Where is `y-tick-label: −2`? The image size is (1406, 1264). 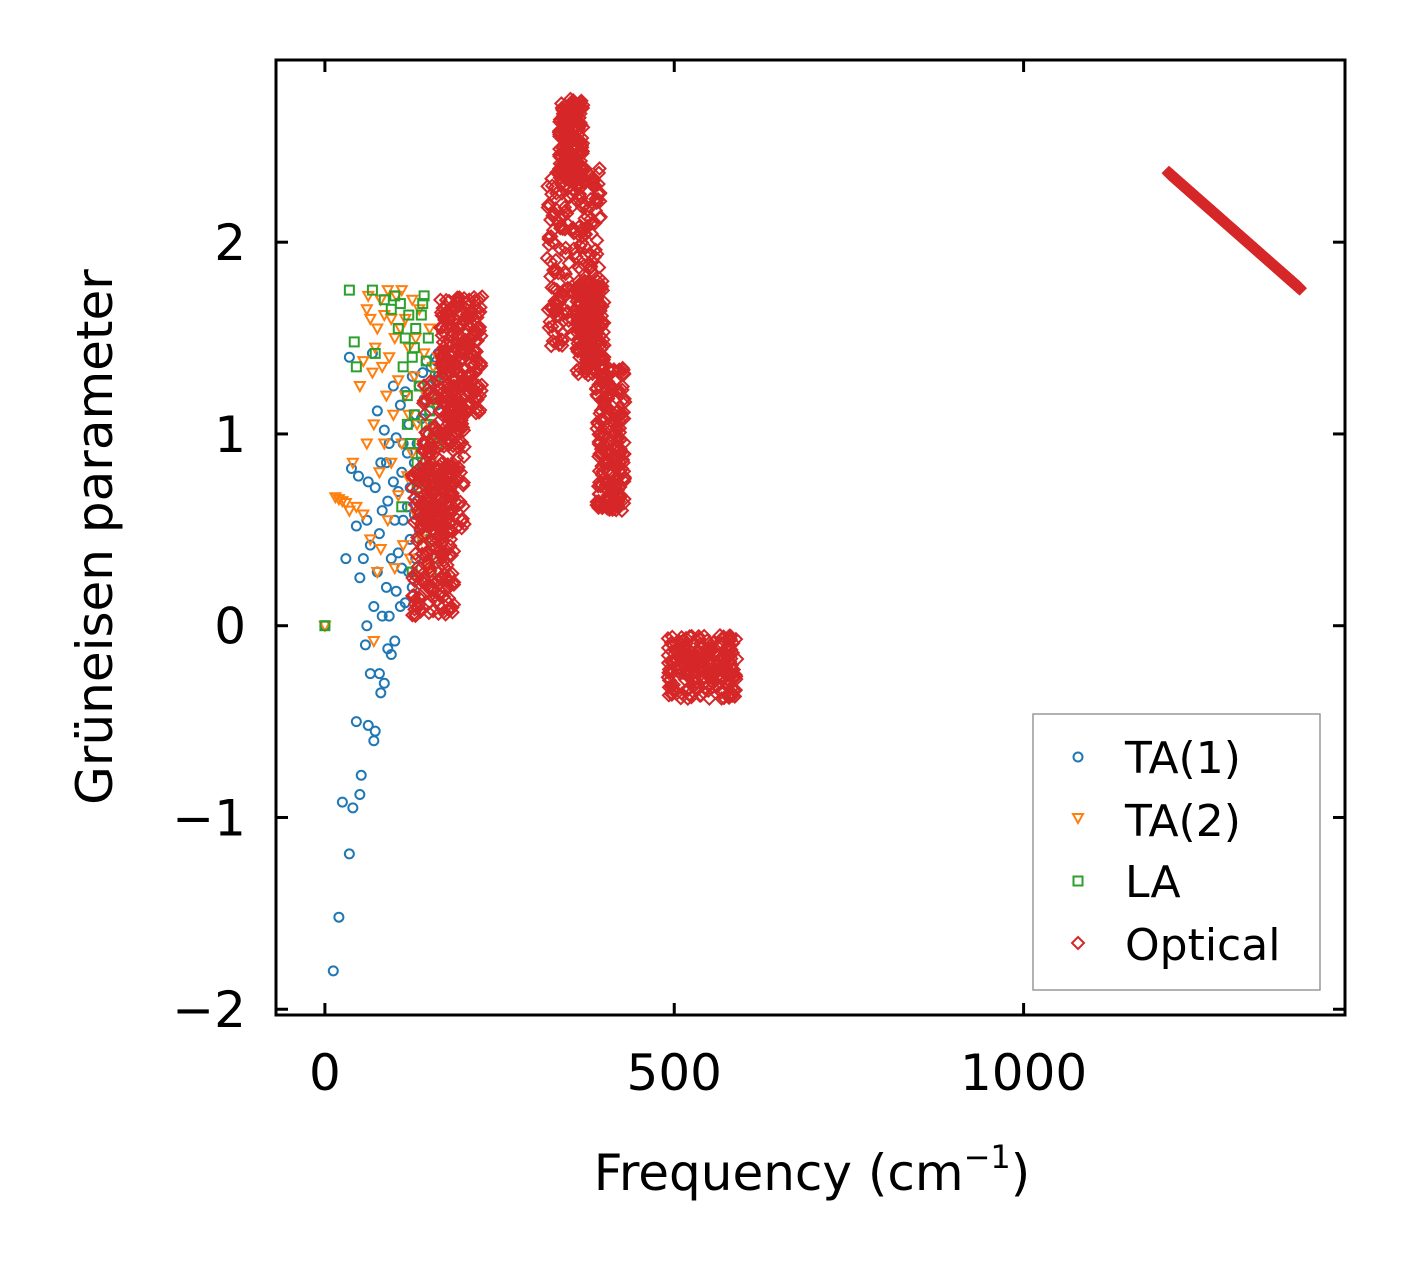
y-tick-label: −2 is located at coordinates (209, 1010).